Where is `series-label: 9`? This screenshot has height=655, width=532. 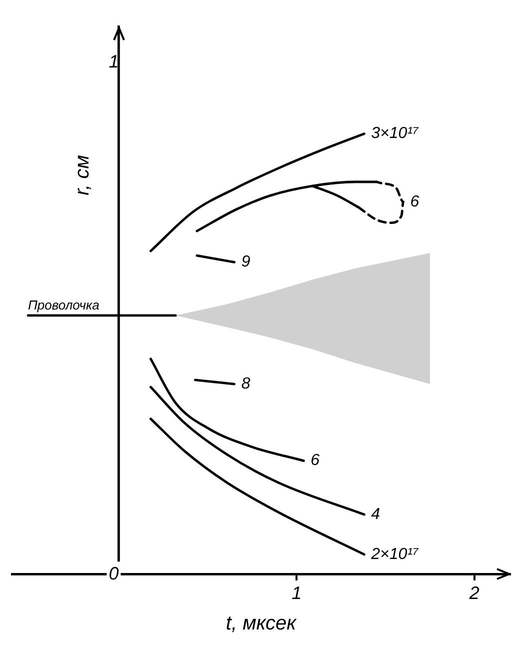 series-label: 9 is located at coordinates (245, 262).